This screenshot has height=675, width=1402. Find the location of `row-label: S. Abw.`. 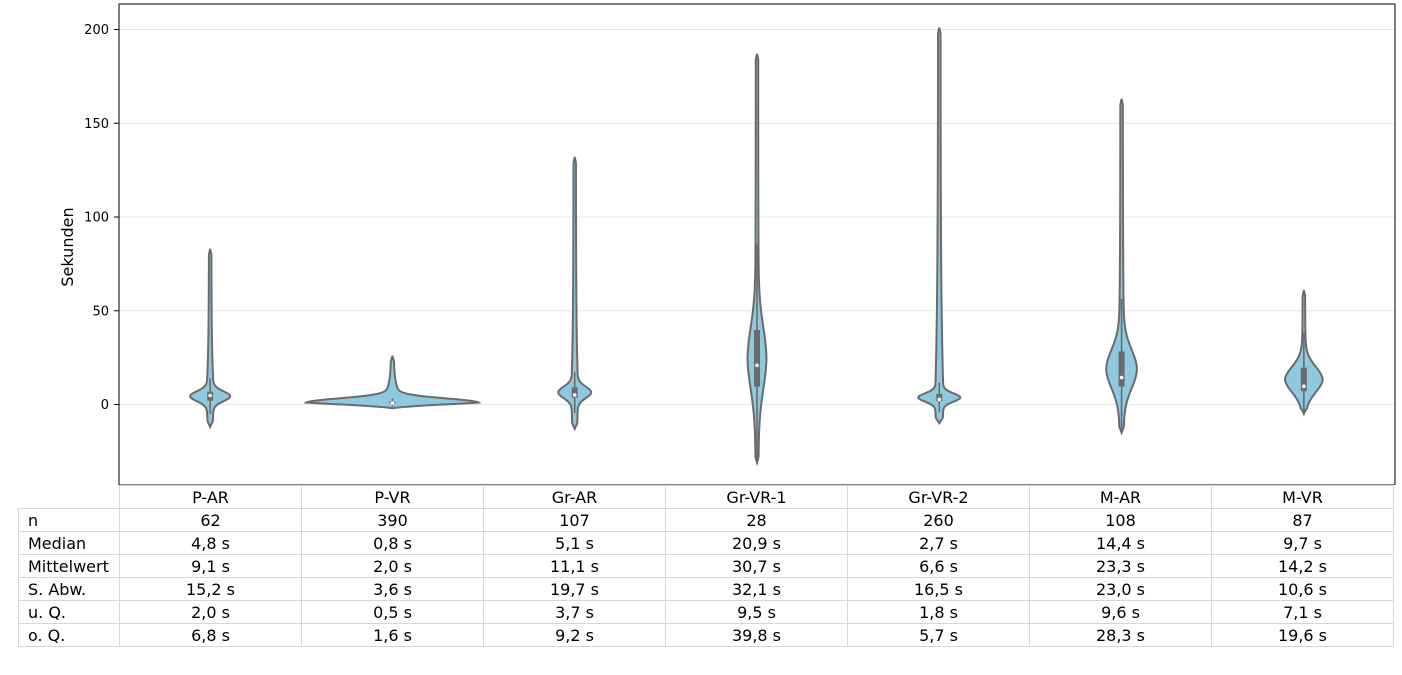

row-label: S. Abw. is located at coordinates (69, 589).